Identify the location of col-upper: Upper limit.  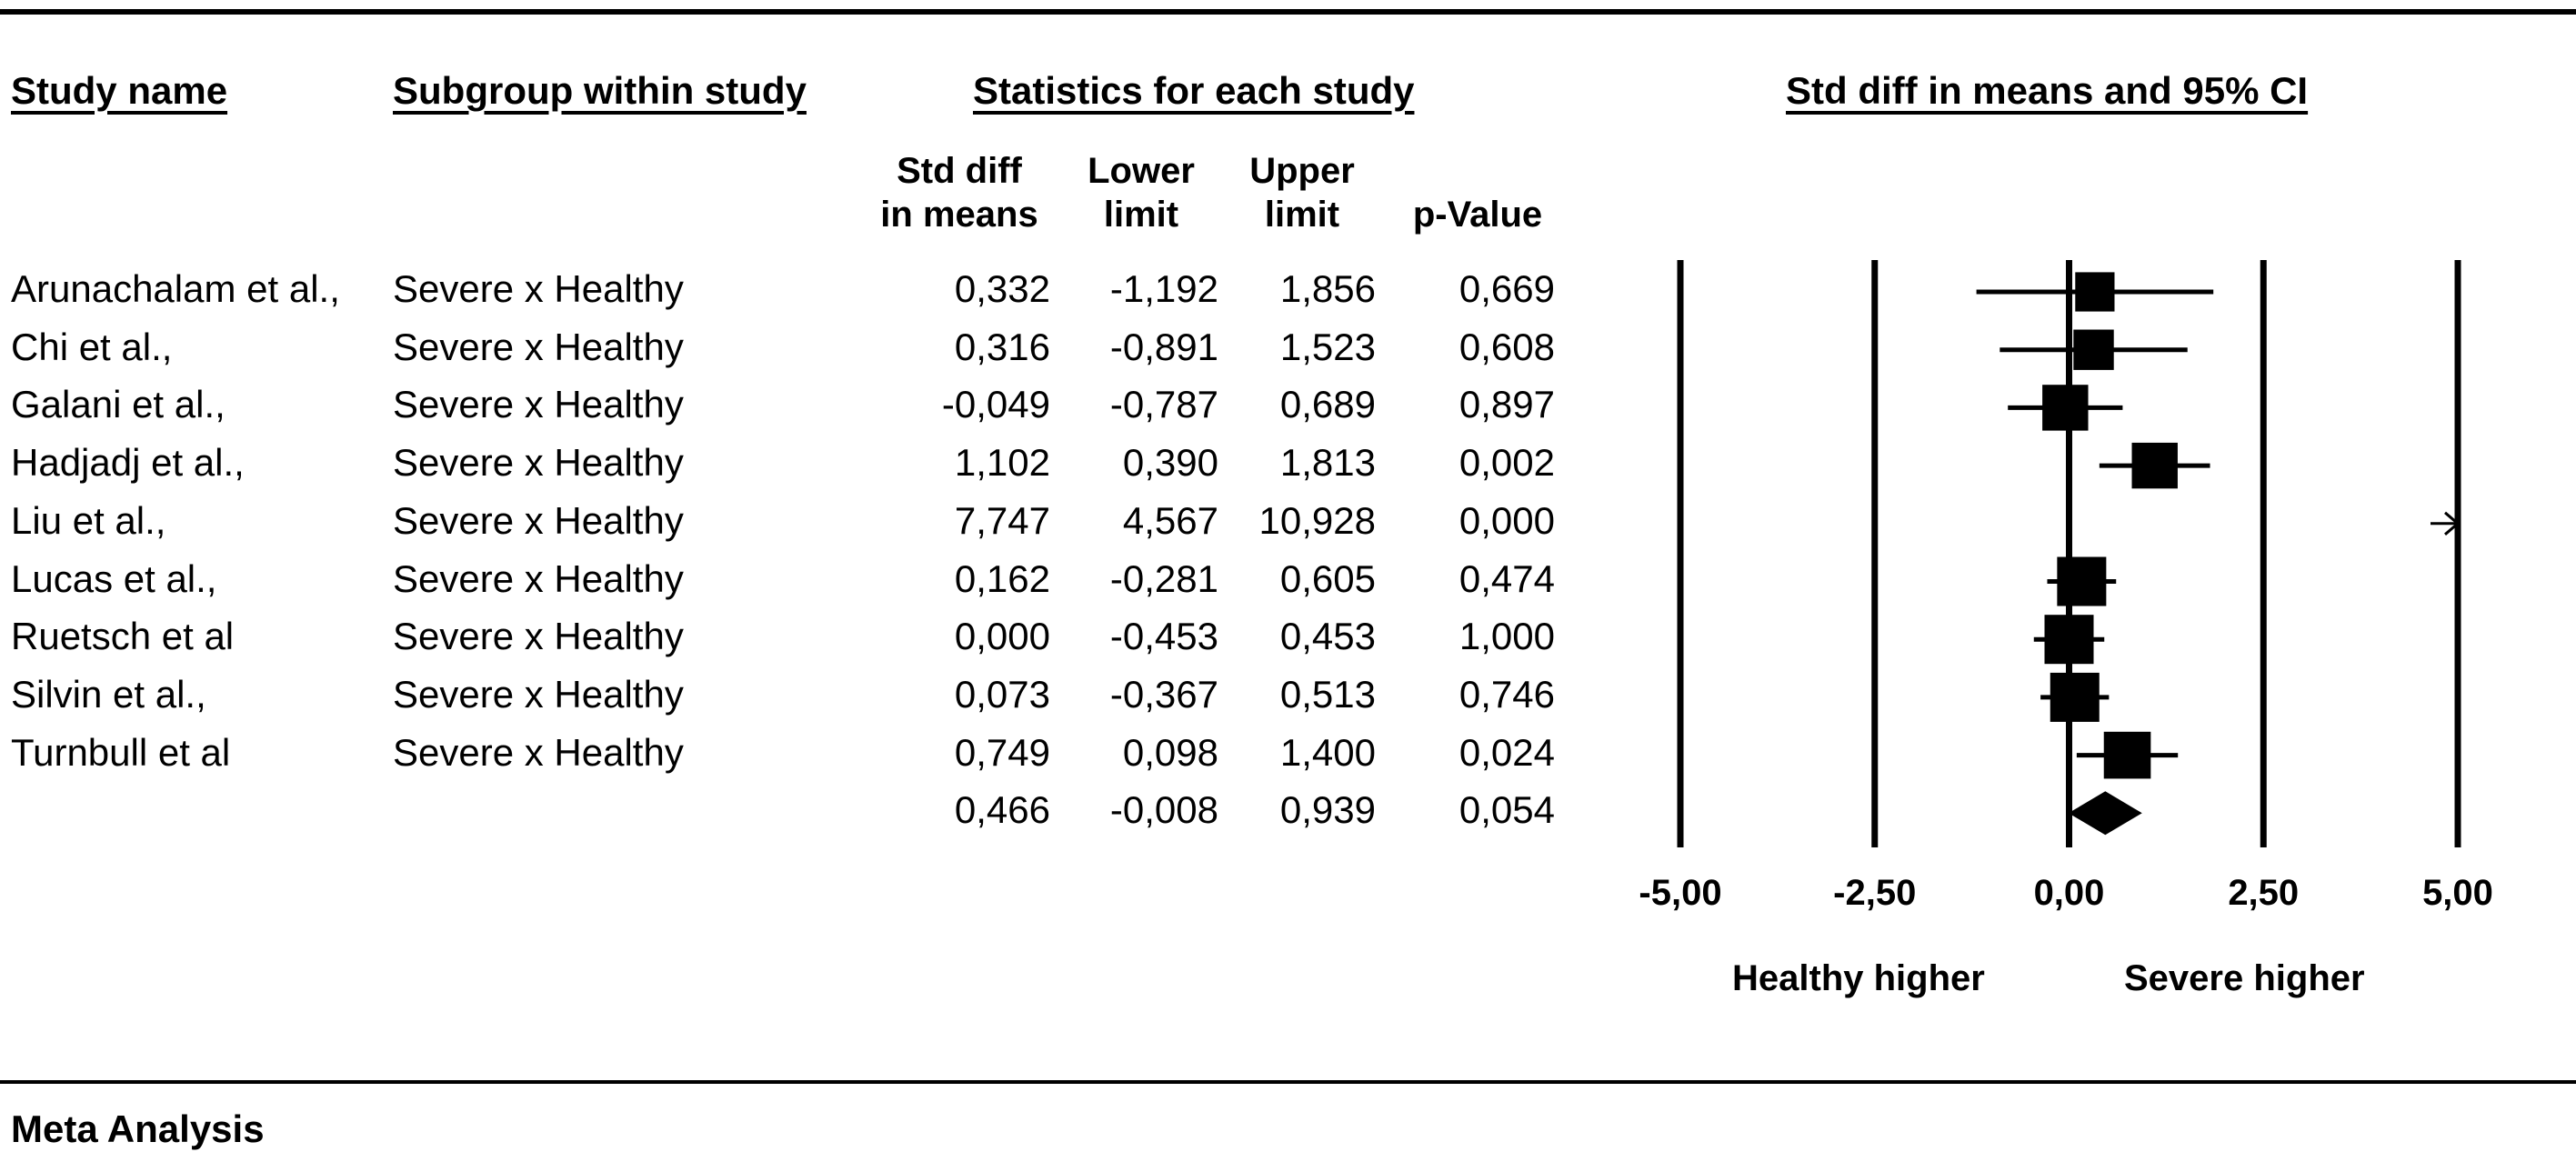
(1302, 193).